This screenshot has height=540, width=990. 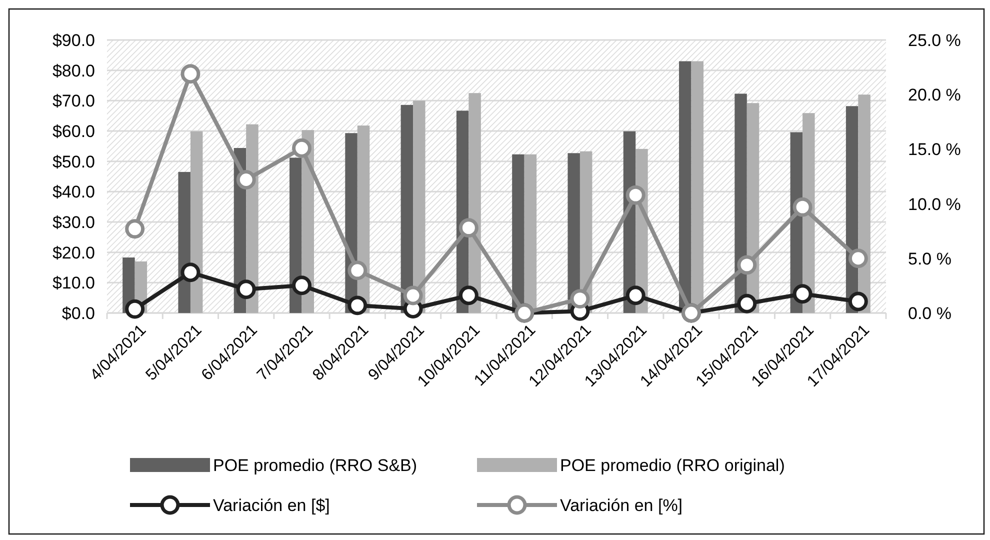 I want to click on legend-label: Variación en [%], so click(x=621, y=505).